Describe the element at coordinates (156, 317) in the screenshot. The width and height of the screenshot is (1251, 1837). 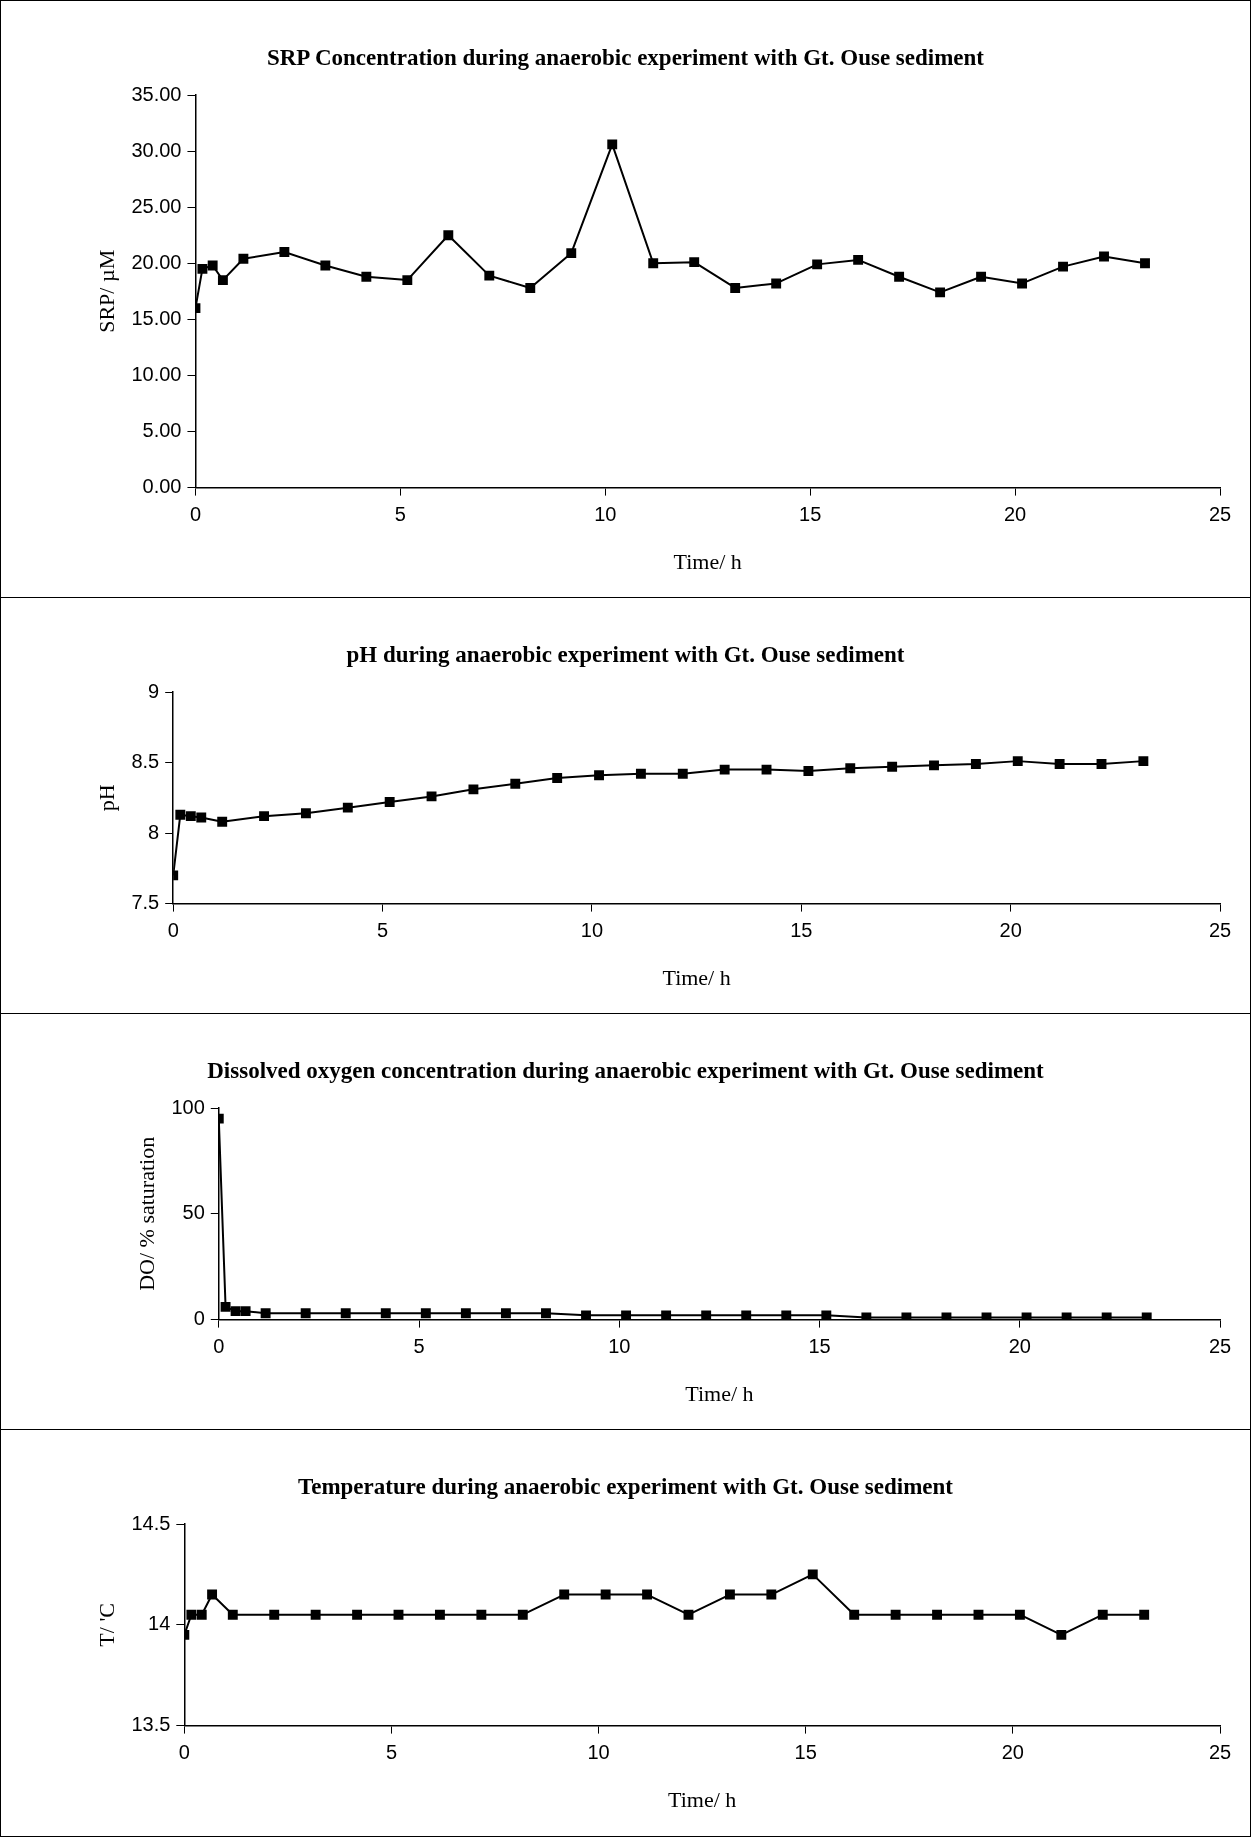
I see `y-tick-label: 15.00` at that location.